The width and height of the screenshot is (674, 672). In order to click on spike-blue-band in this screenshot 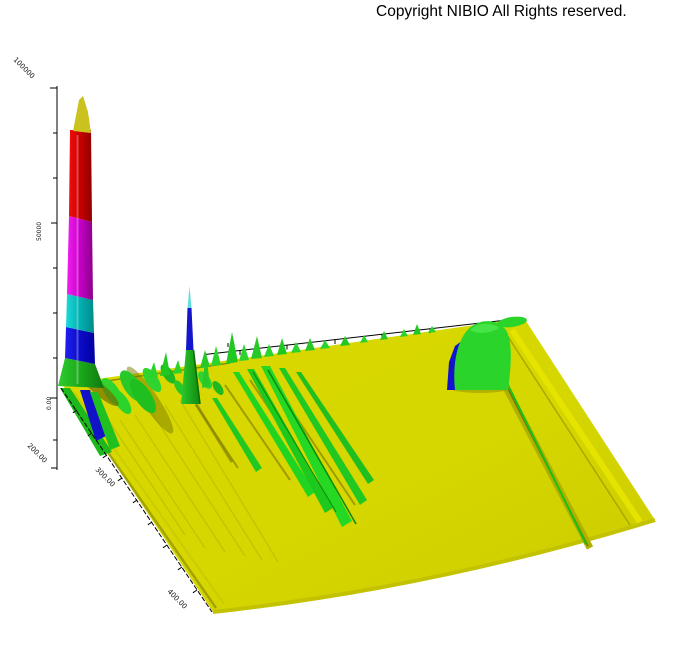, I will do `click(190, 329)`.